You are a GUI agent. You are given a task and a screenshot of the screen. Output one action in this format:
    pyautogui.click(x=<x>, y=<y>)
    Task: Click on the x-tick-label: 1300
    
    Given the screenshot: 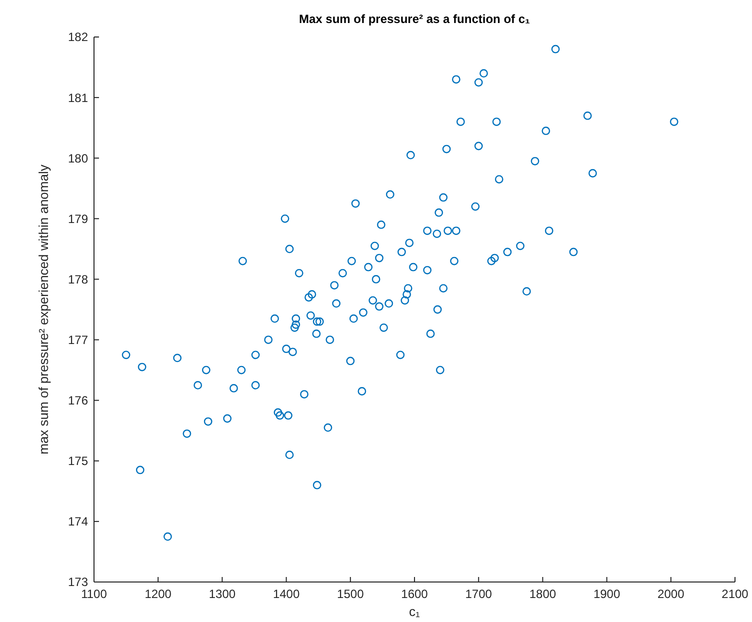 What is the action you would take?
    pyautogui.click(x=222, y=594)
    